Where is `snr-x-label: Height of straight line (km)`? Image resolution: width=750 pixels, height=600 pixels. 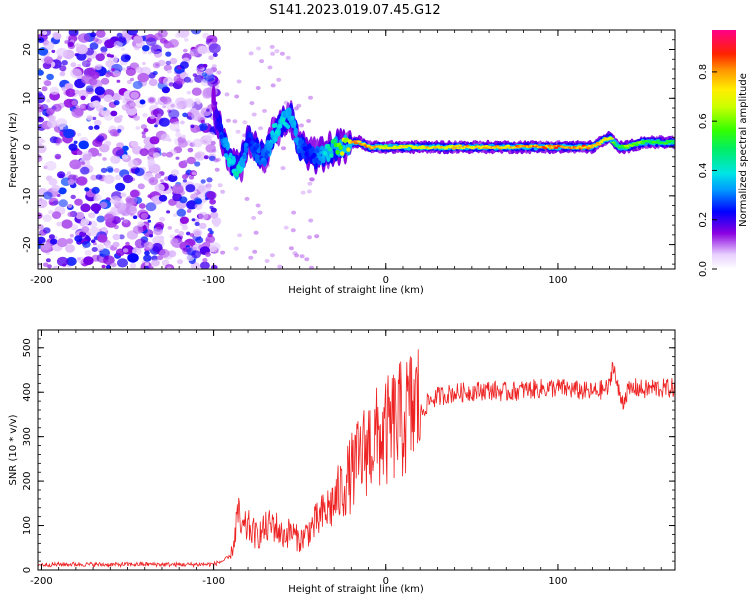
snr-x-label: Height of straight line (km) is located at coordinates (356, 589).